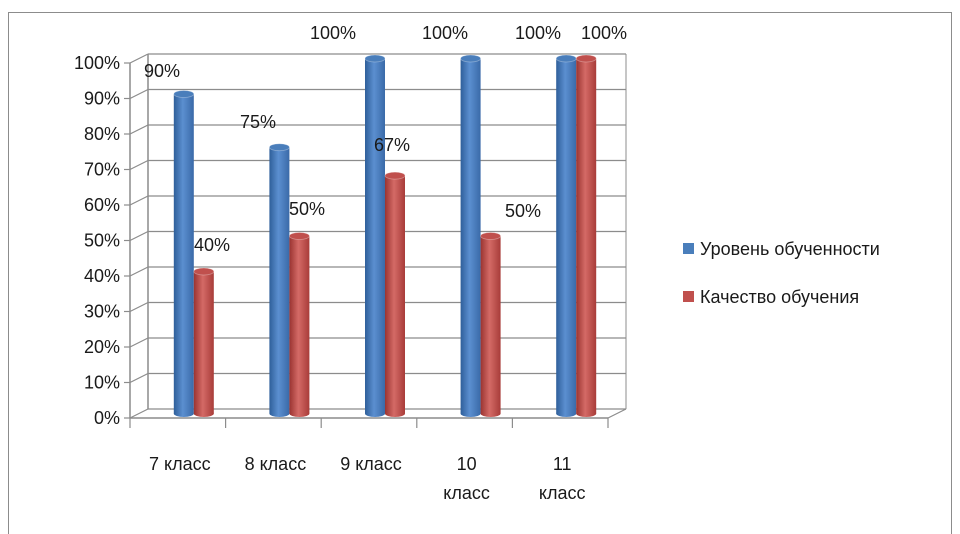  Describe the element at coordinates (392, 145) in the screenshot. I see `data-label: 67%` at that location.